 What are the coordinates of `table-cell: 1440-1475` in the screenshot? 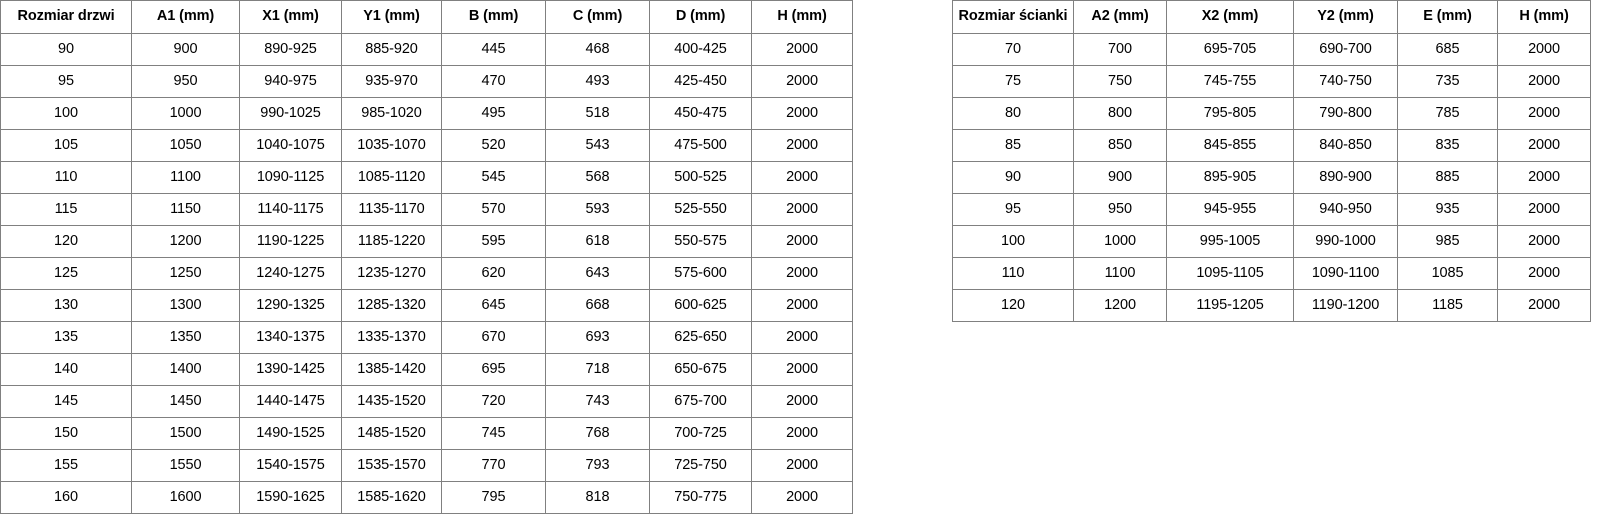 It's located at (290, 401).